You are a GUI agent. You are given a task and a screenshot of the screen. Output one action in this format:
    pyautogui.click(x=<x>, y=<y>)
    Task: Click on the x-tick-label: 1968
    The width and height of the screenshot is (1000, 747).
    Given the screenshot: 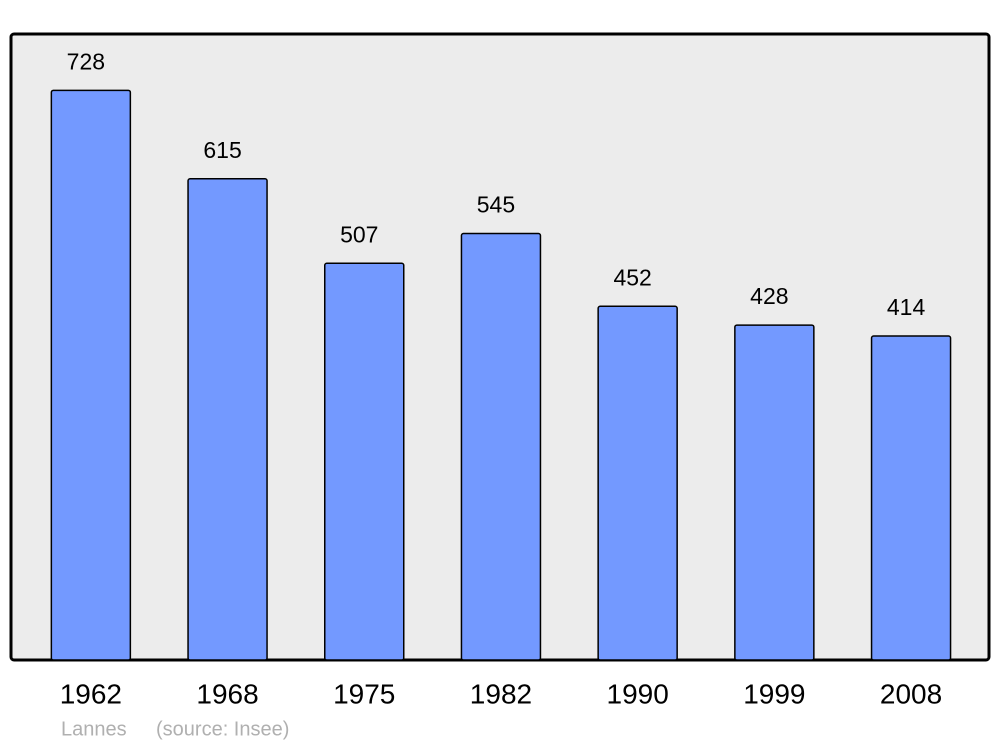 What is the action you would take?
    pyautogui.click(x=227, y=693)
    